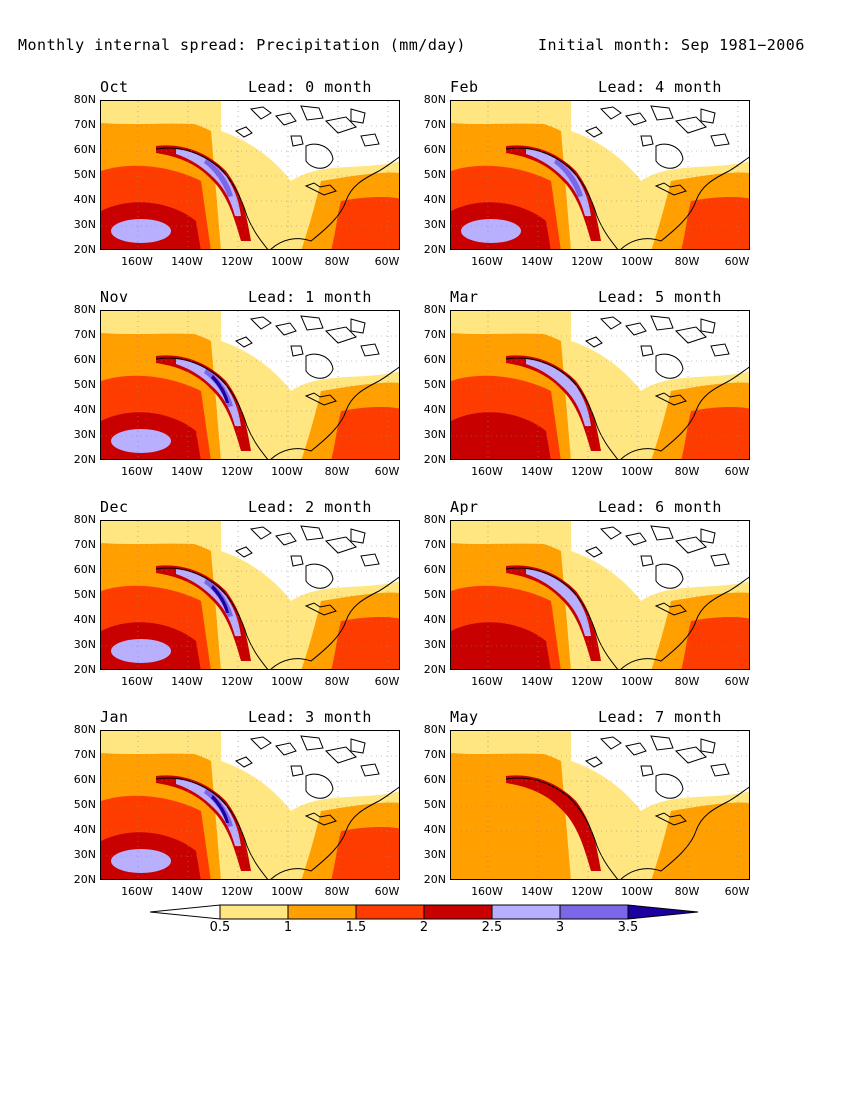 The height and width of the screenshot is (1100, 850). Describe the element at coordinates (628, 927) in the screenshot. I see `colorbar-tick-label: 3.5` at that location.